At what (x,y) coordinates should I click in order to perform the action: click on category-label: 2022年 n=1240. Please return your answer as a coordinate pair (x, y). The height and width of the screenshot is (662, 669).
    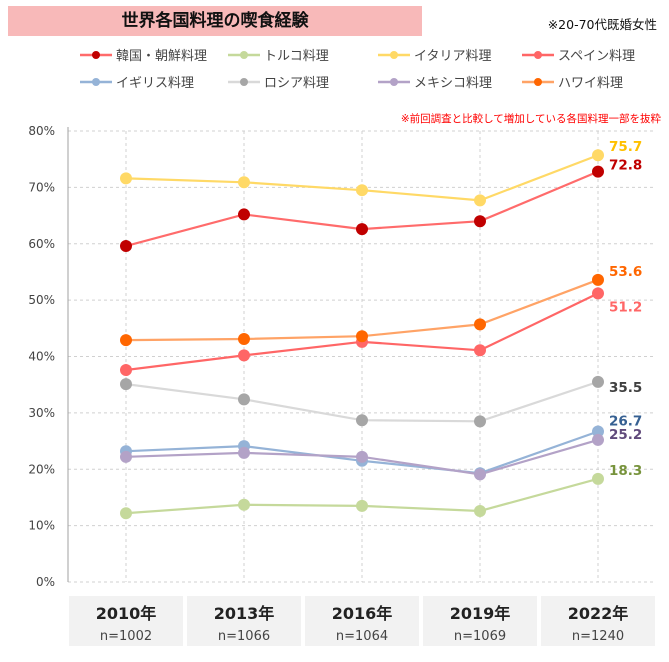
    Looking at the image, I should click on (598, 621).